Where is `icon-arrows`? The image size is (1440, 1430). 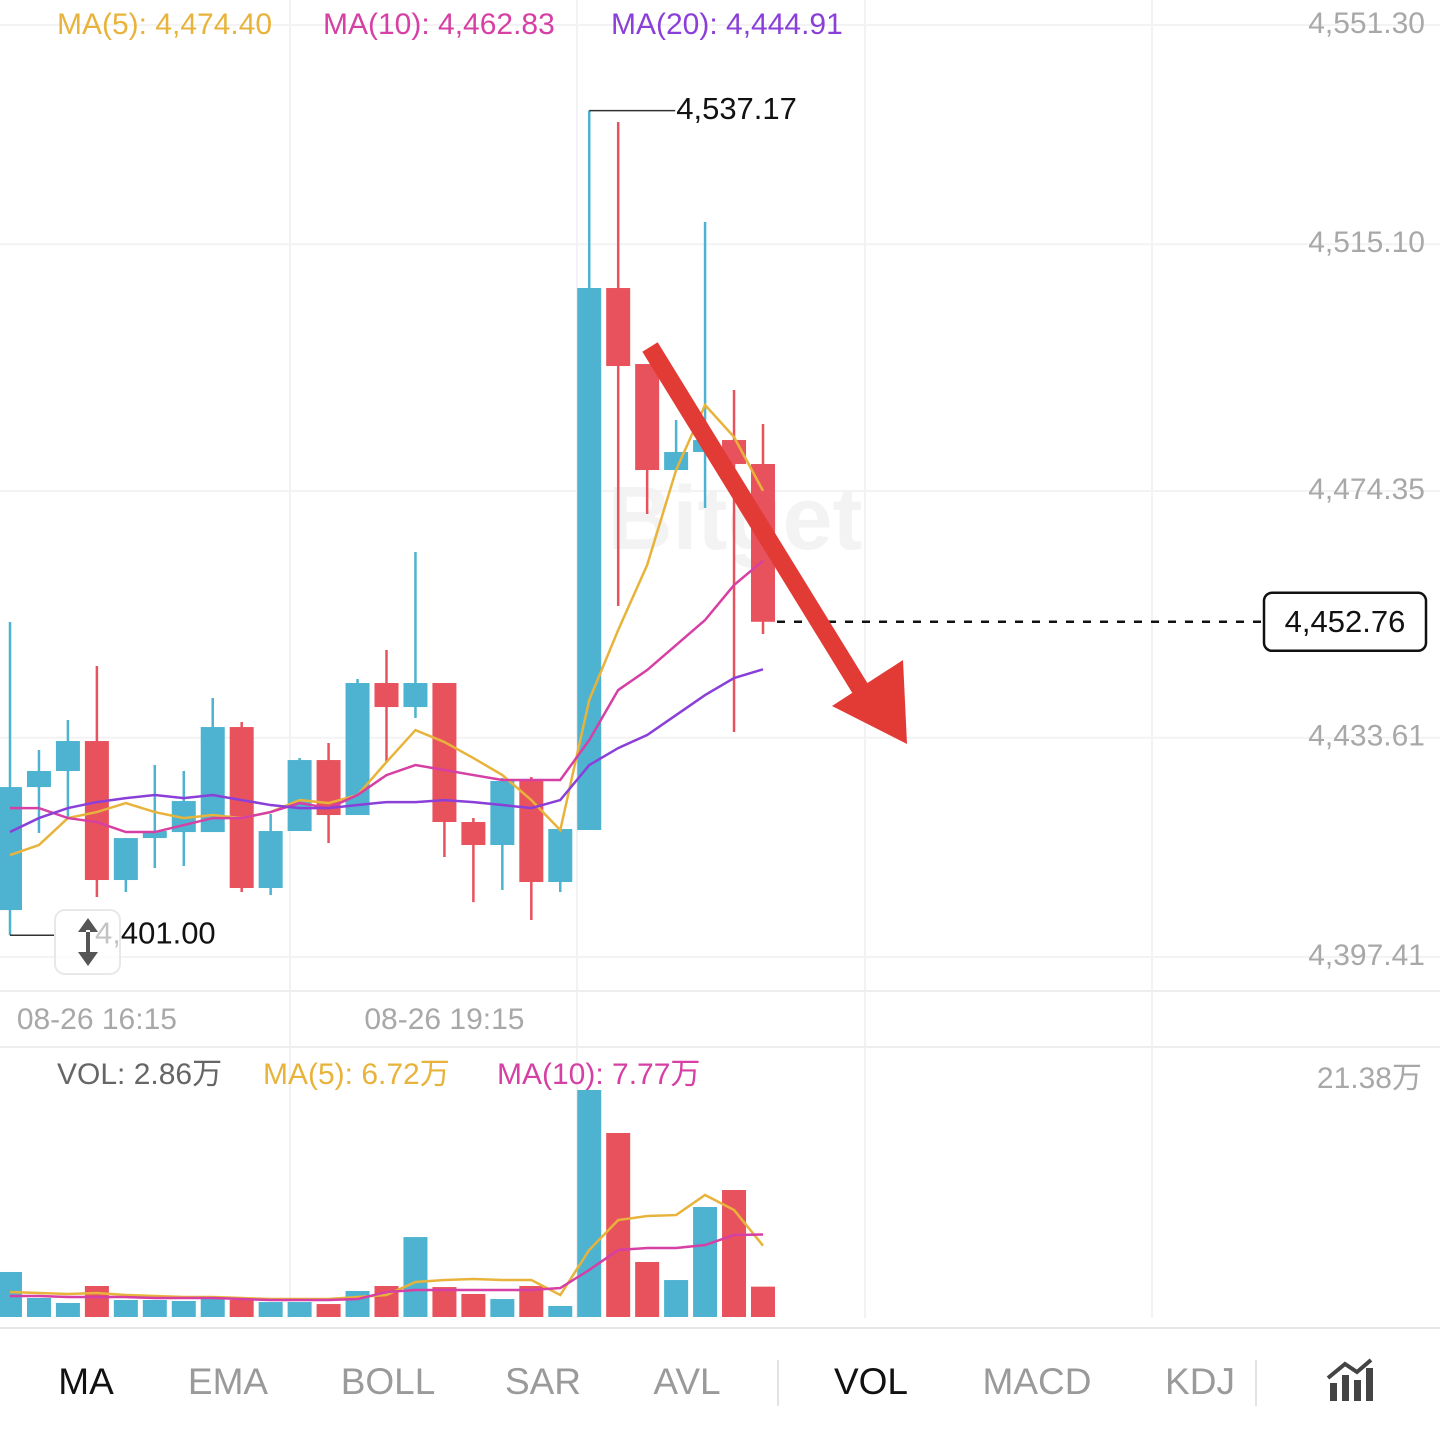
icon-arrows is located at coordinates (88, 942).